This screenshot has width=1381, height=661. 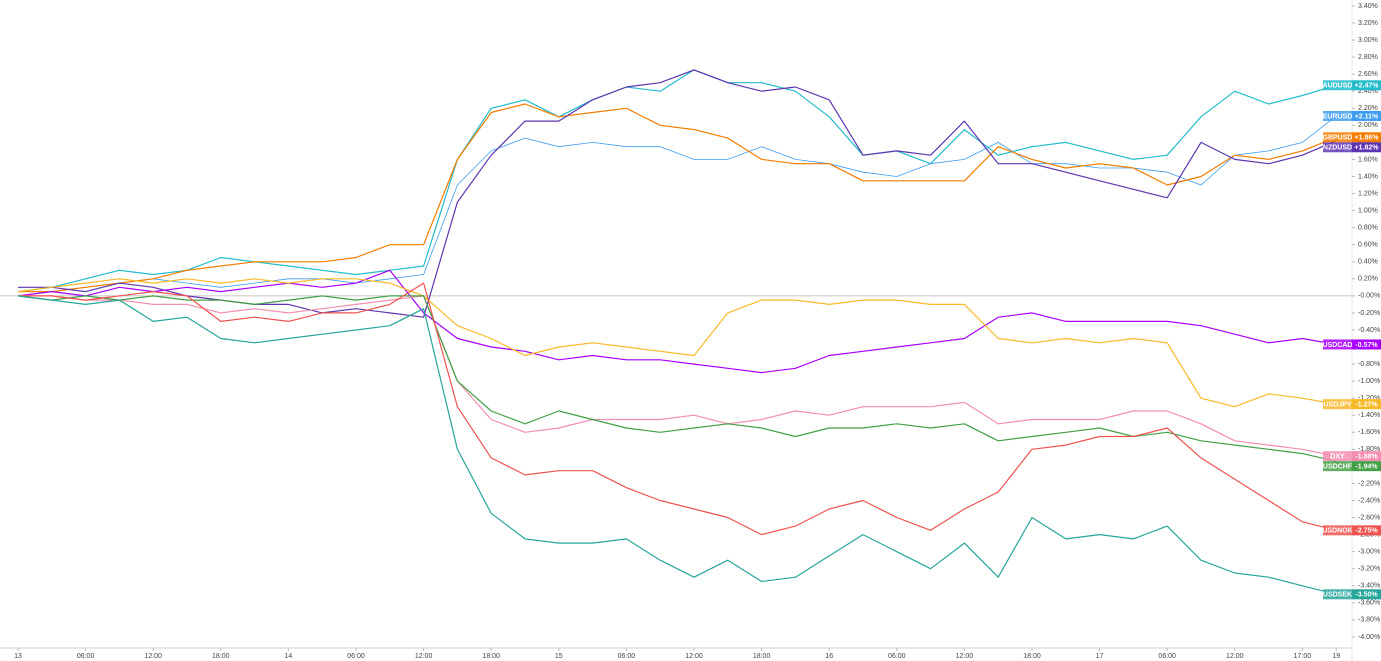 I want to click on y-tick-label: -3.80%, so click(x=1369, y=620).